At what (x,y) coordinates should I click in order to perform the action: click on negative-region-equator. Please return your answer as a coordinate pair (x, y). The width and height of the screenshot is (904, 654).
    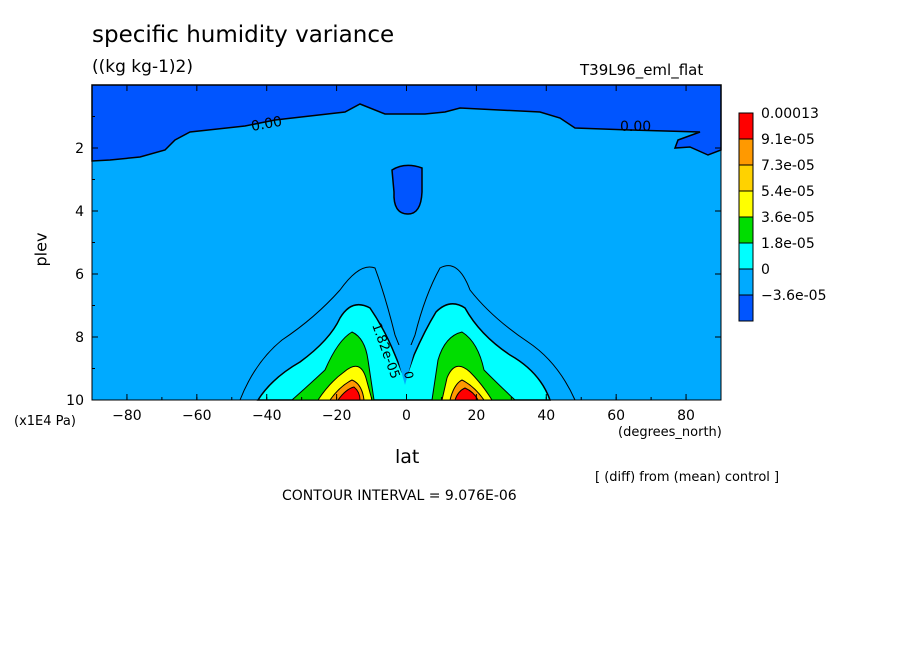
    Looking at the image, I should click on (407, 189).